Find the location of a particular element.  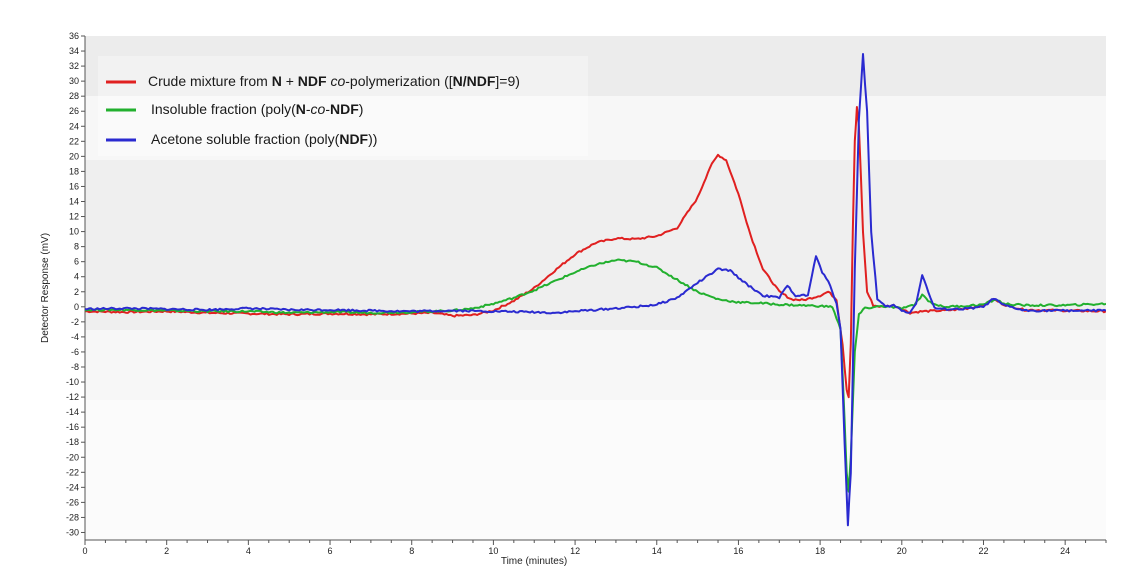

x-axis-ticks: 0 2 4 6 8 10 12 14 16 18 20 22 24 is located at coordinates (594, 548).